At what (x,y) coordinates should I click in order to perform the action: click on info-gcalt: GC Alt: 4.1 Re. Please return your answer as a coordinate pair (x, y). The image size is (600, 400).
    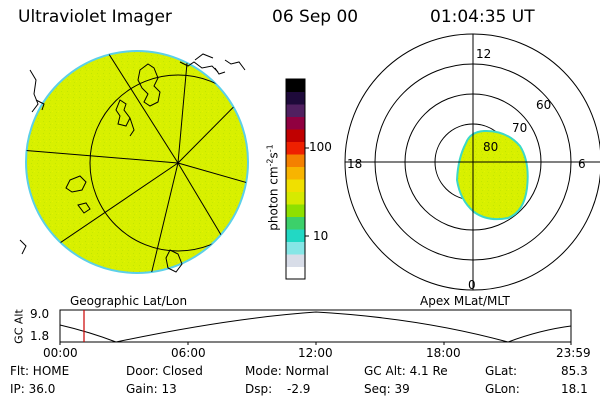
    Looking at the image, I should click on (406, 371).